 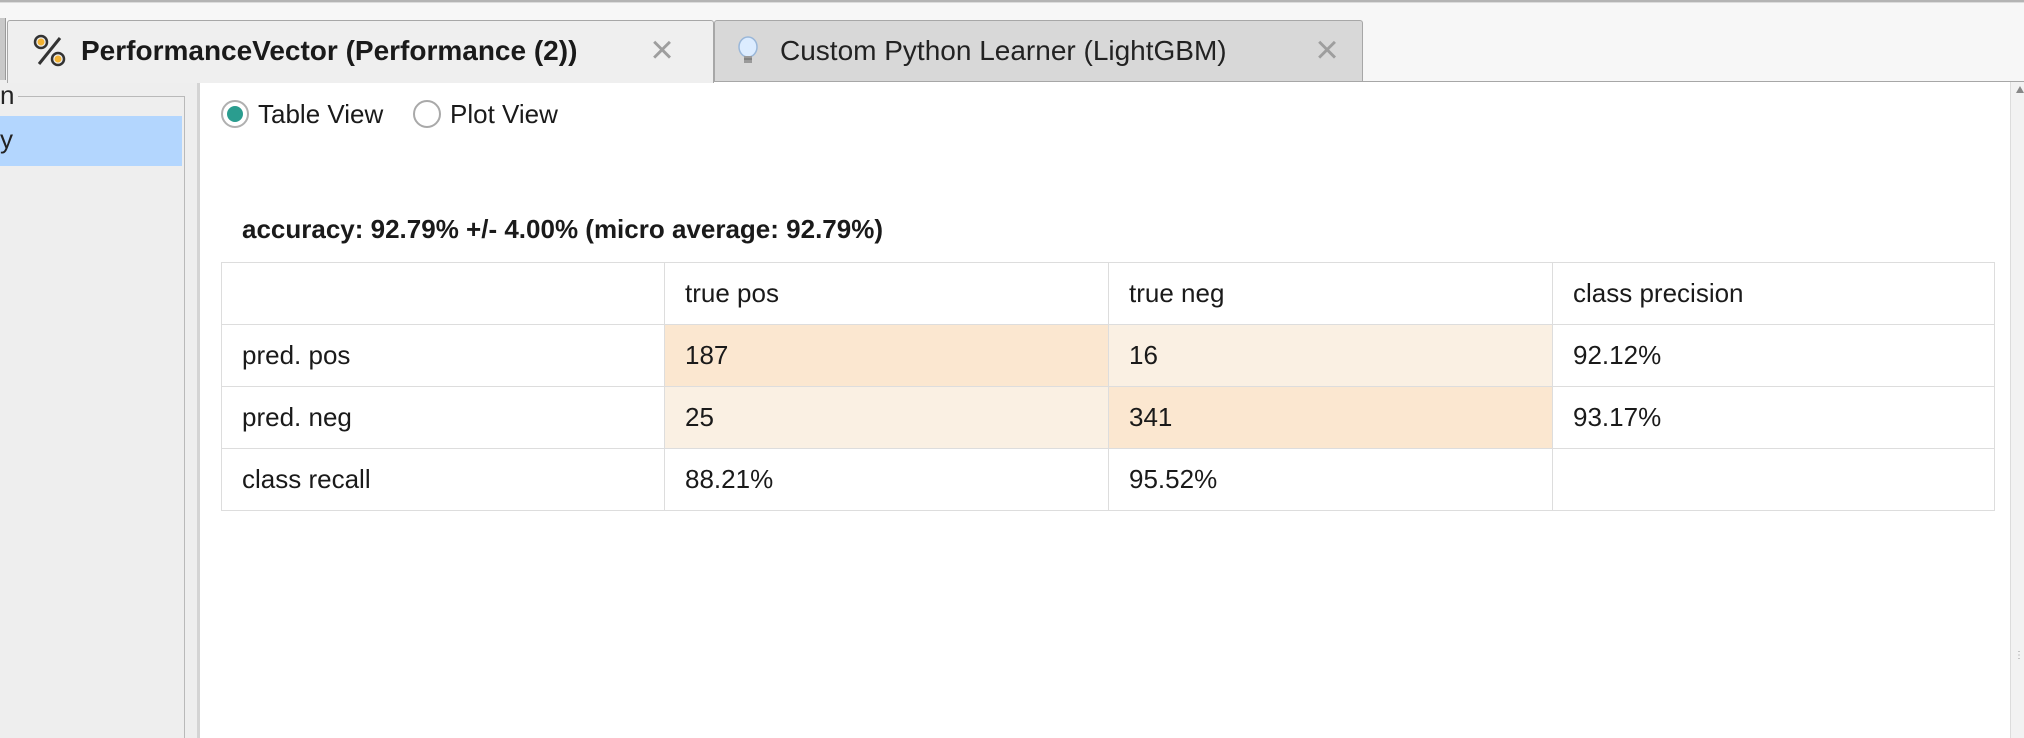 What do you see at coordinates (2019, 655) in the screenshot?
I see `resize-grip-icon: ⋮` at bounding box center [2019, 655].